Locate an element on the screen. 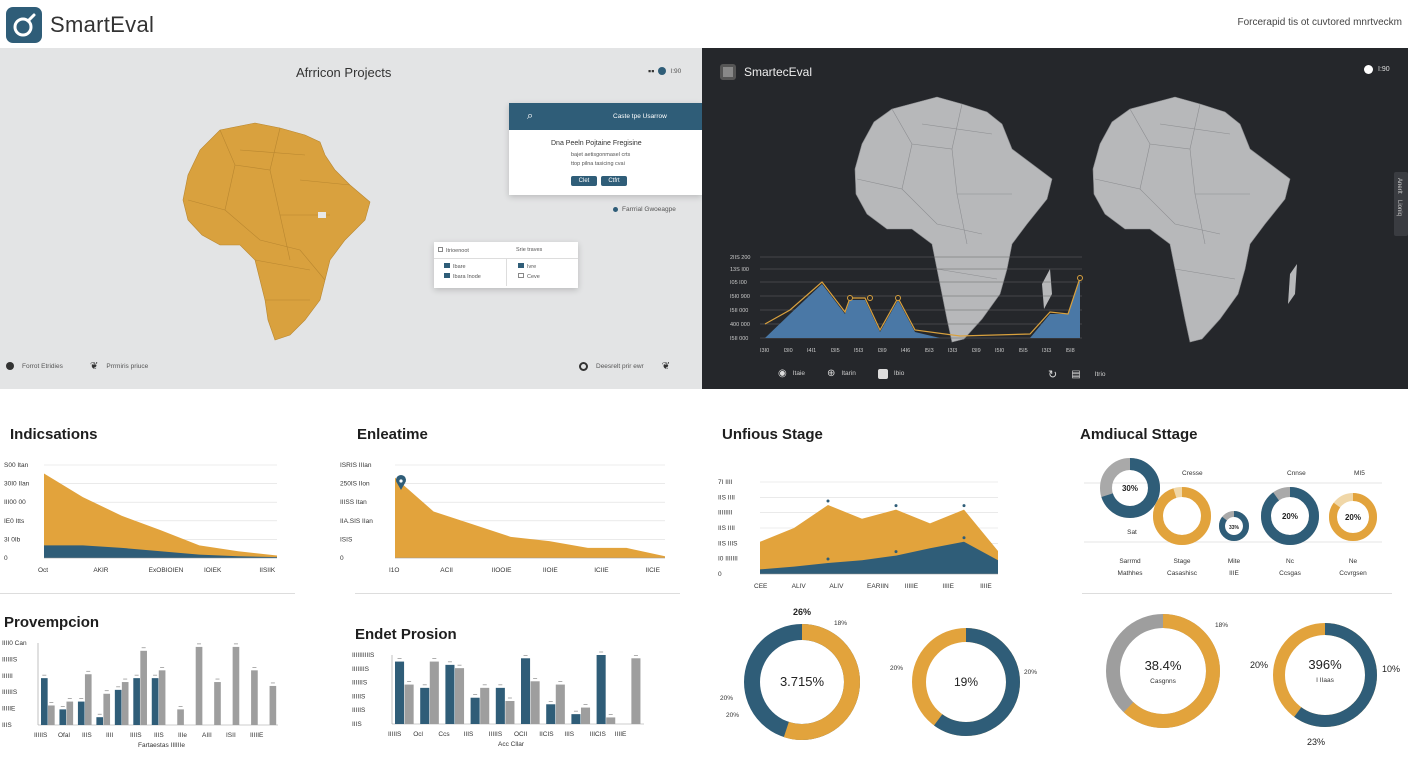 The height and width of the screenshot is (768, 1408). legend-item-3: Ivre is located at coordinates (527, 266).